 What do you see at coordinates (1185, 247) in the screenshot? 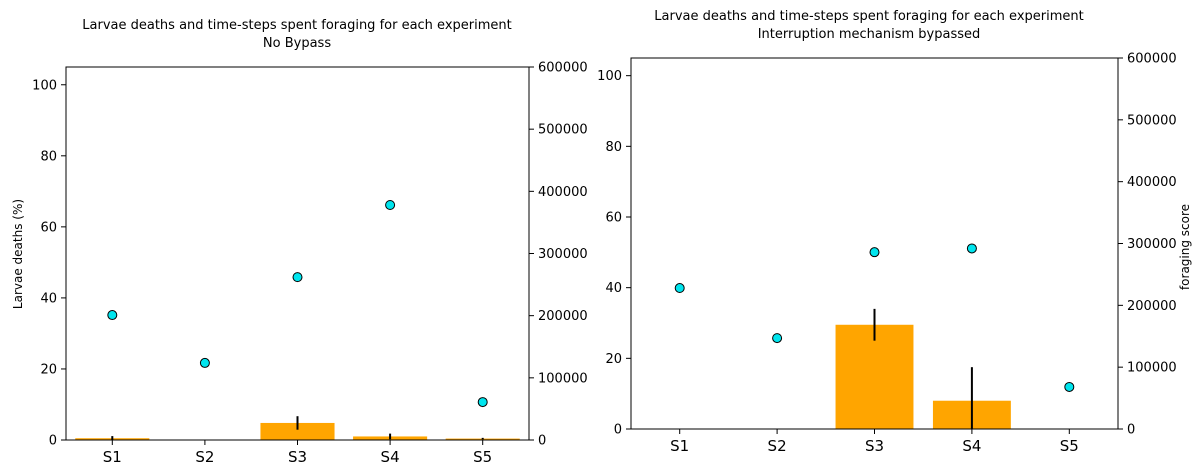
I see `y2-axis-label: foraging score` at bounding box center [1185, 247].